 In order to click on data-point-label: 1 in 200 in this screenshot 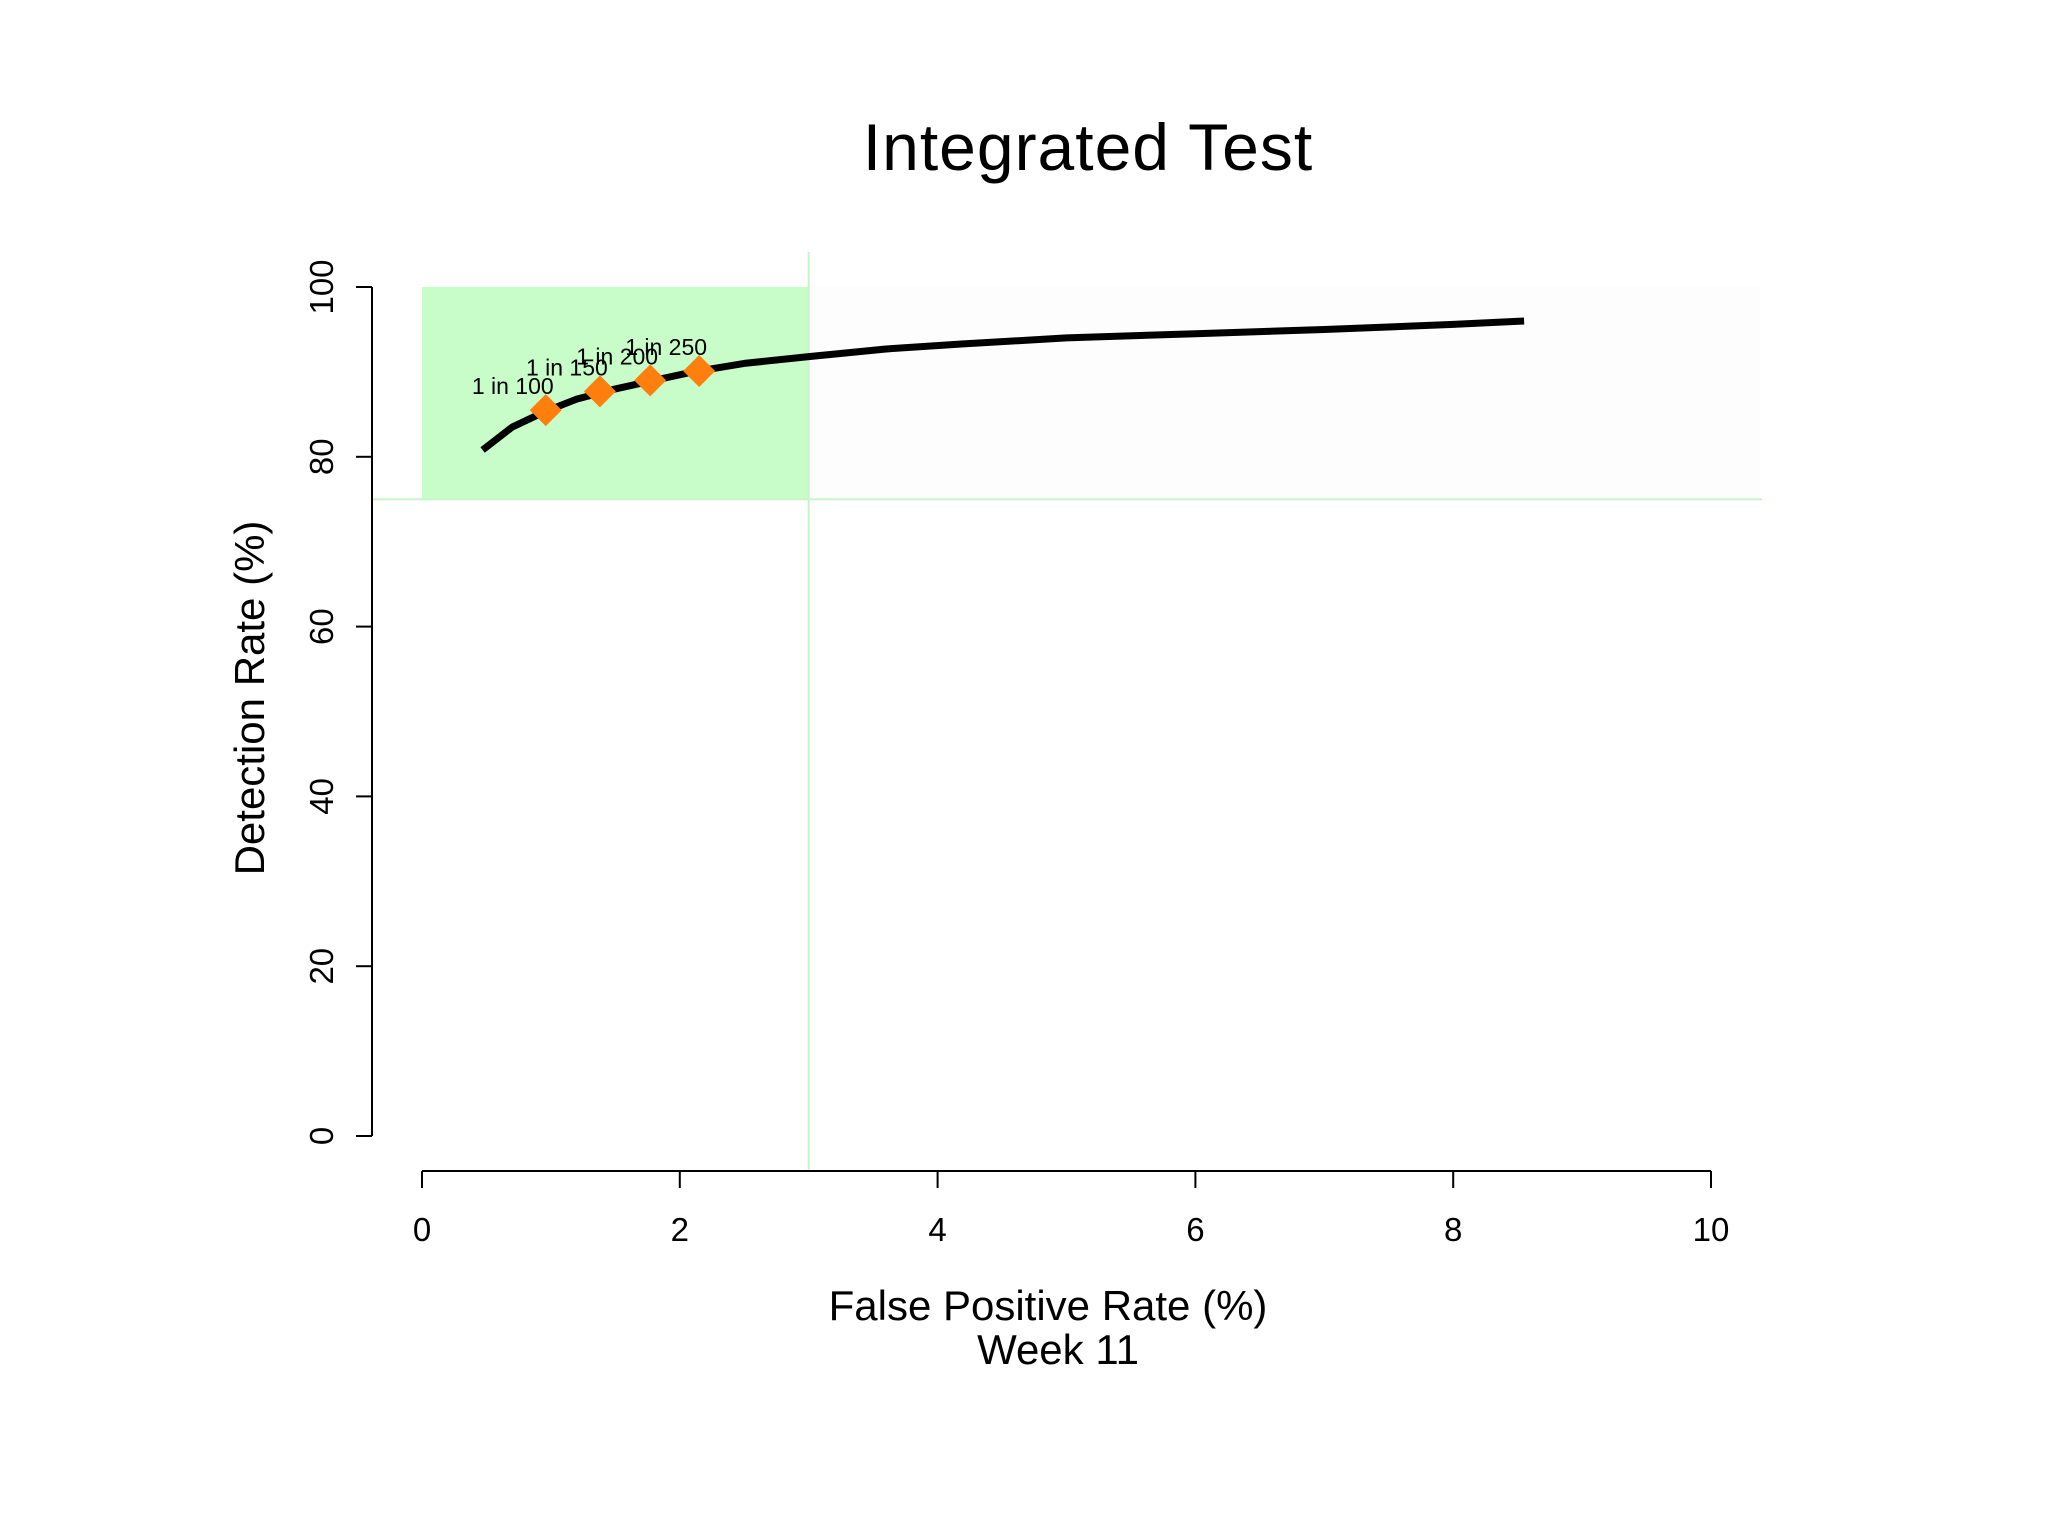, I will do `click(617, 356)`.